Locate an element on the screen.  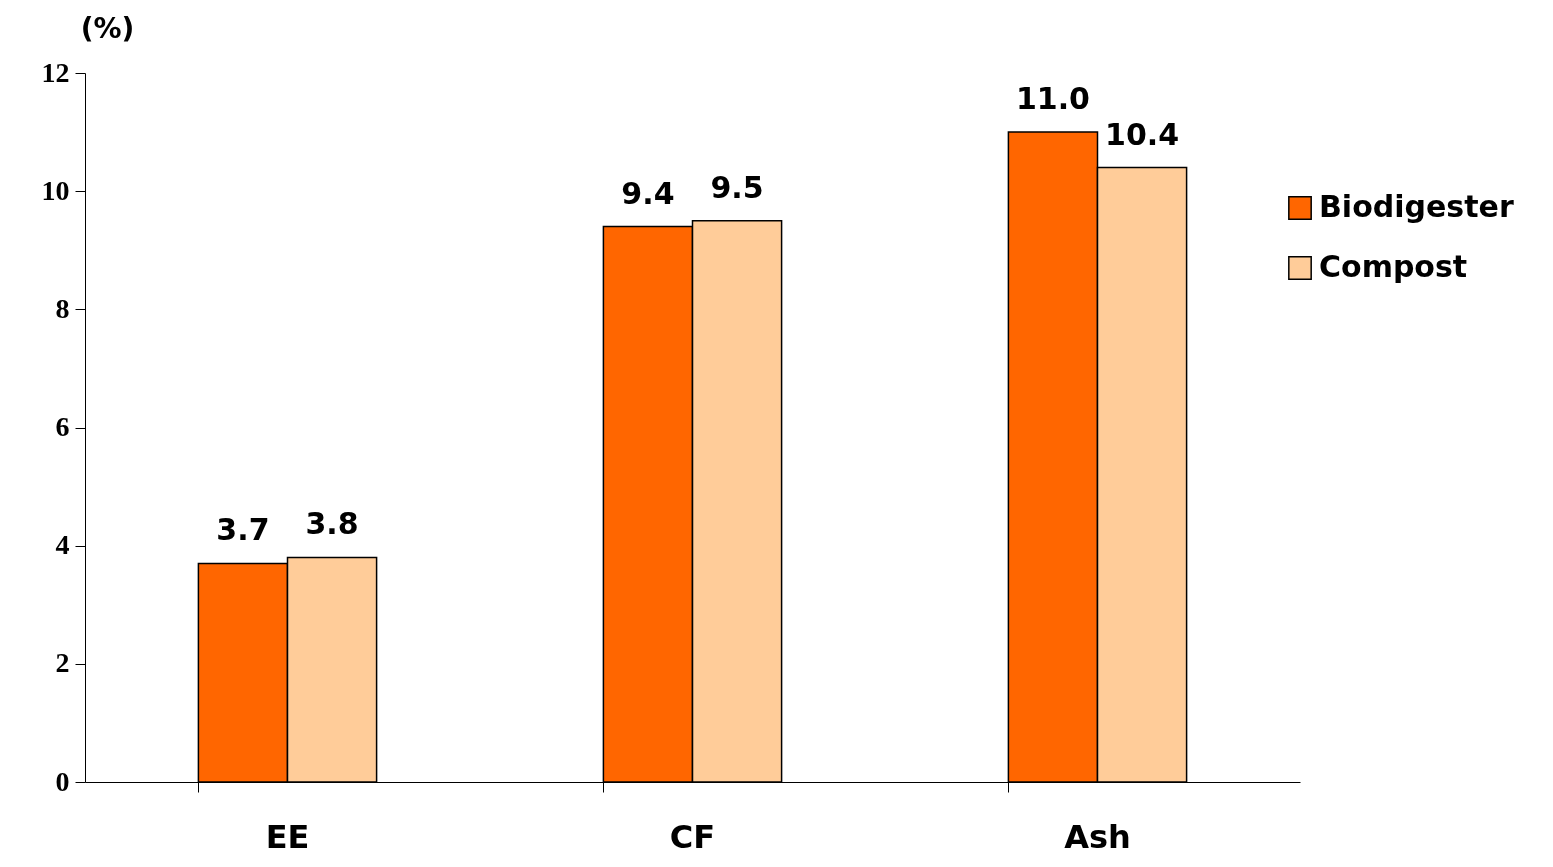
y-tick-label: 2 is located at coordinates (62, 663).